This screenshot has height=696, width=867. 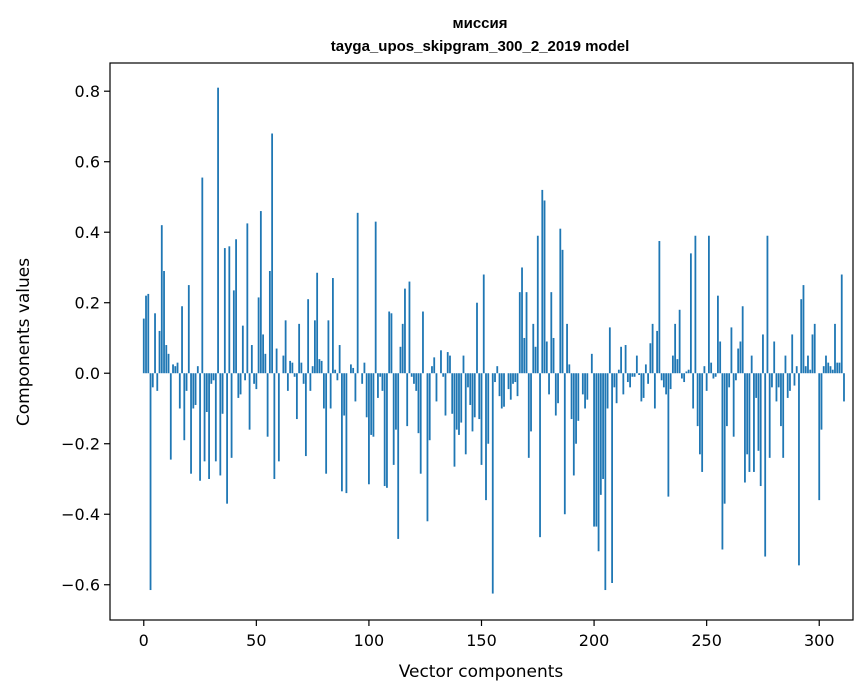 What do you see at coordinates (24, 342) in the screenshot?
I see `y-axis-label: Components values` at bounding box center [24, 342].